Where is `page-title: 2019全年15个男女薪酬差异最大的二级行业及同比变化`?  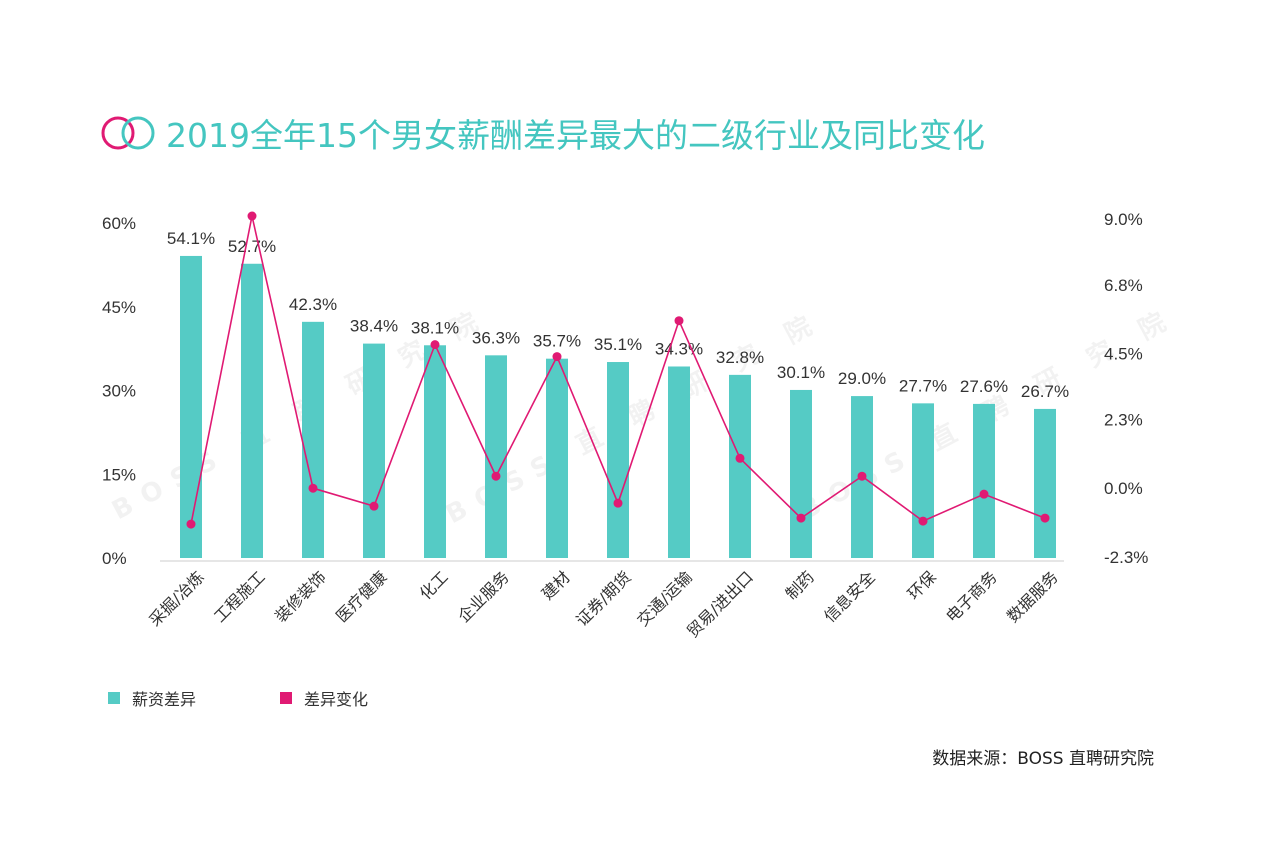 page-title: 2019全年15个男女薪酬差异最大的二级行业及同比变化 is located at coordinates (575, 135).